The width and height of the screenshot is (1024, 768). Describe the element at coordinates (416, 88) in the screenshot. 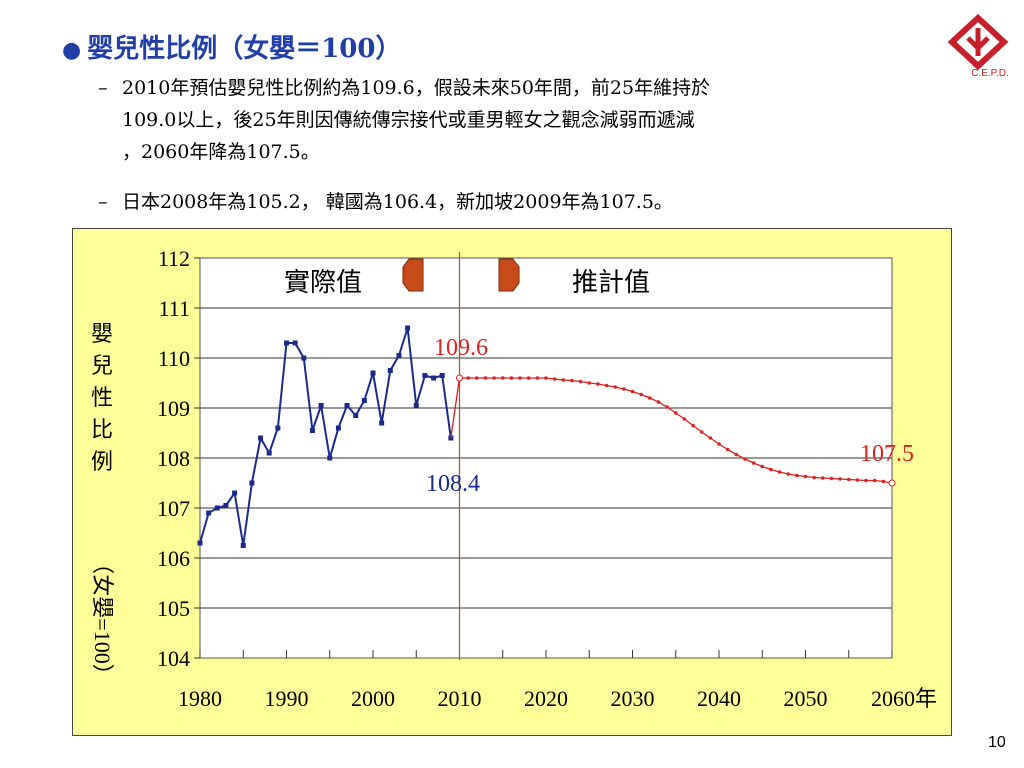

I see `bullet-1-line-1: 2010年預估嬰兒性比例約為109.6，假設未來50年間，前25年維持於` at that location.